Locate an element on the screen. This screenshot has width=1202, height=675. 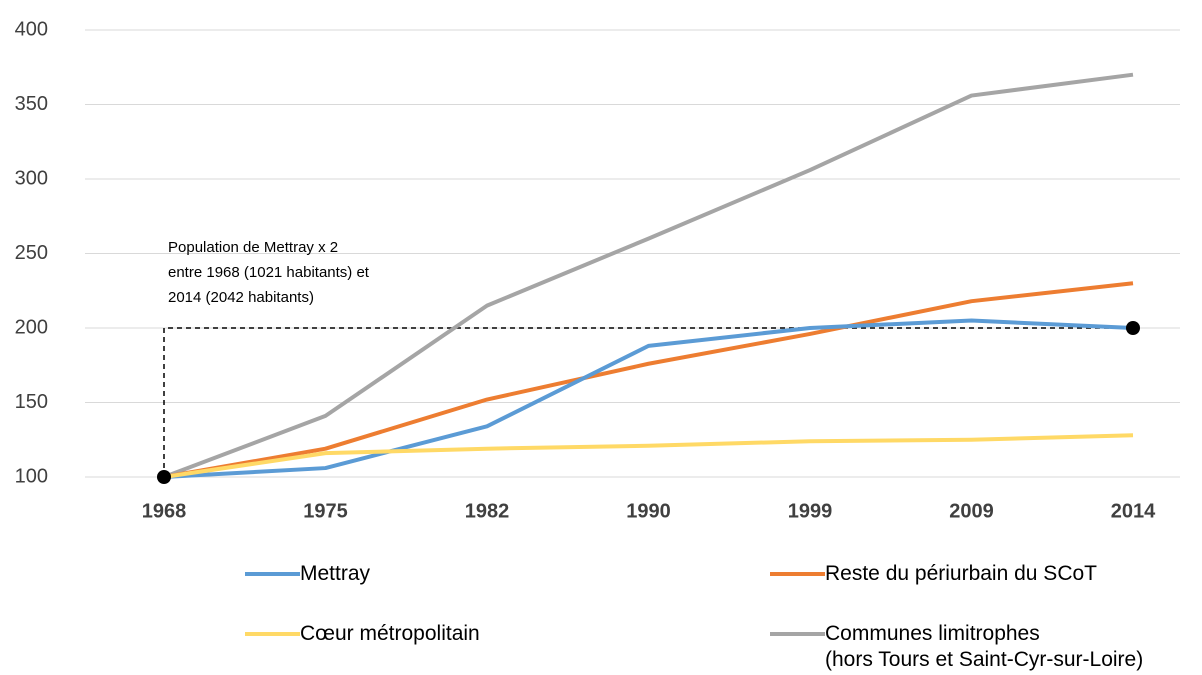
y-tick-label: 350 is located at coordinates (31, 104).